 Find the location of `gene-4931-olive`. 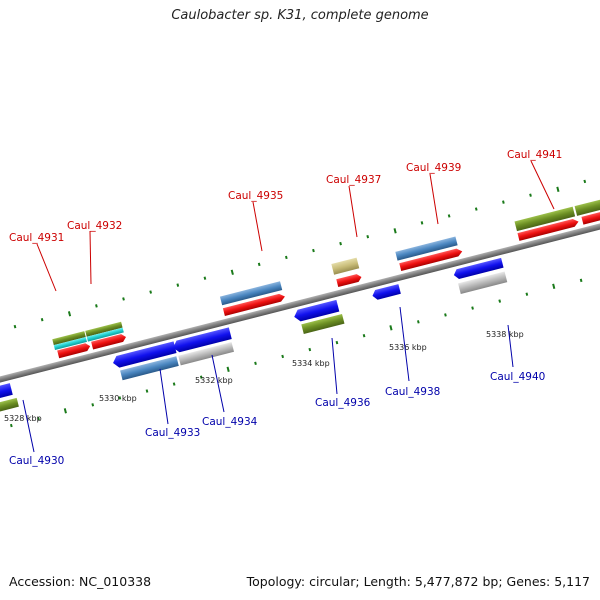

gene-4931-olive is located at coordinates (69, 338).